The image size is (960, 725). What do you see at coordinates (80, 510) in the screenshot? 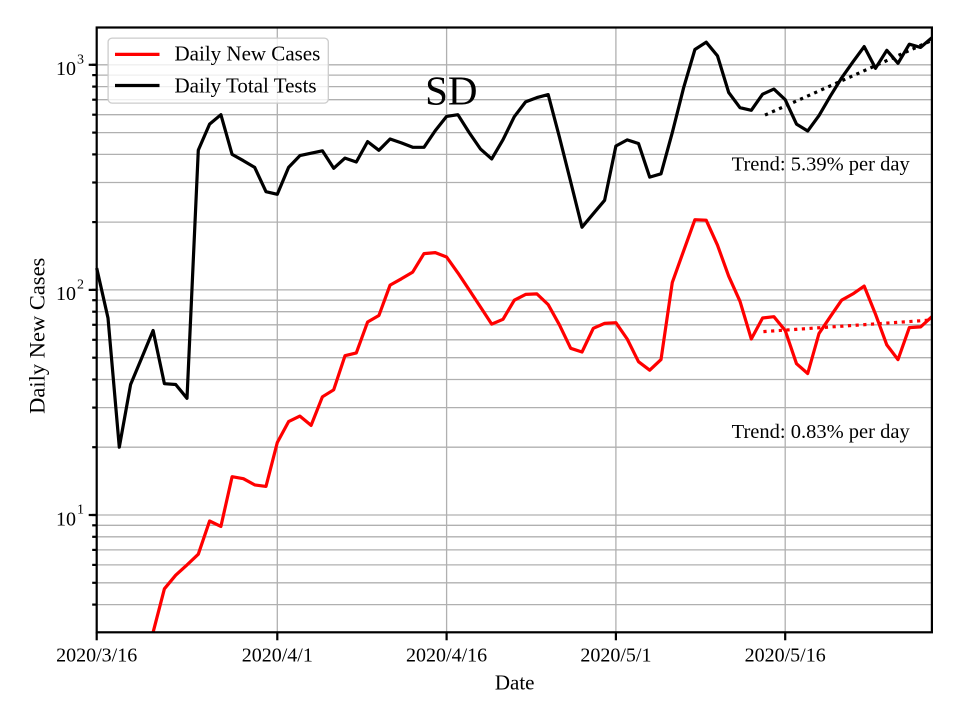
I see `svg-text: 1` at bounding box center [80, 510].